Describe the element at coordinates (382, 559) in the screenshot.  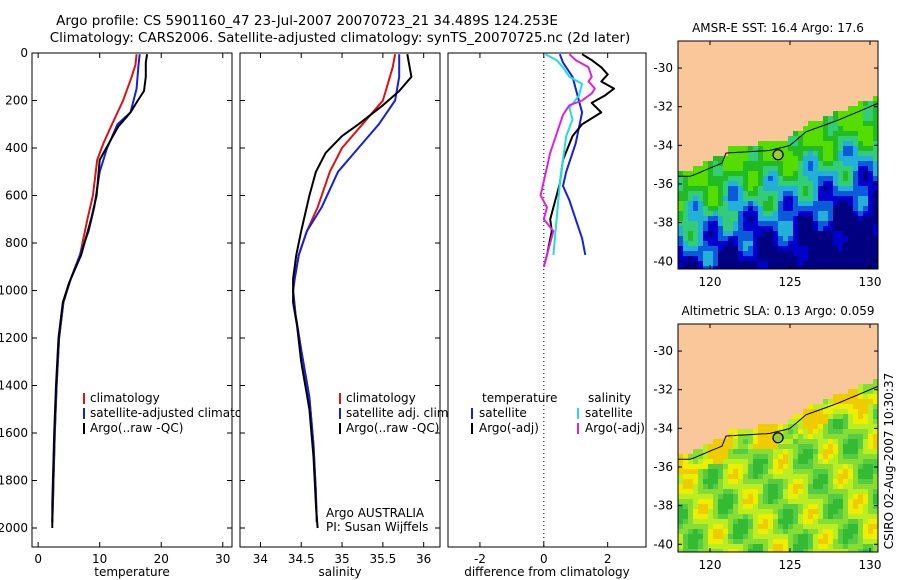
I see `x-tick-label: 35.5` at that location.